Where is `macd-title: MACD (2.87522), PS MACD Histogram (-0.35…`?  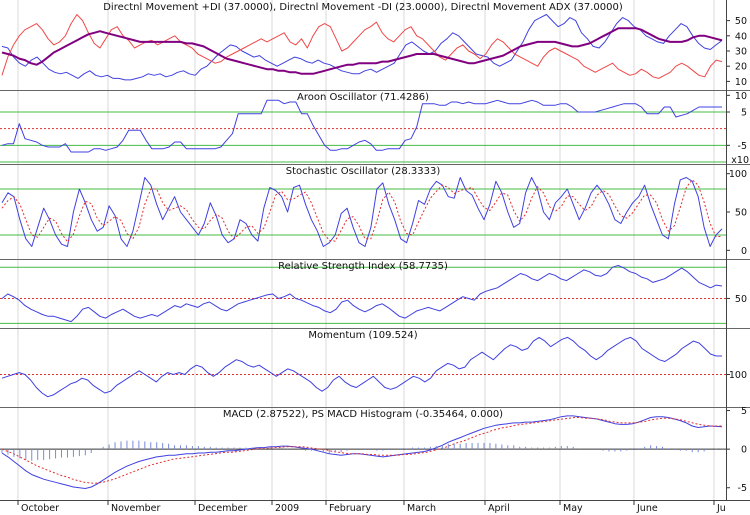
macd-title: MACD (2.87522), PS MACD Histogram (-0.35… is located at coordinates (363, 414).